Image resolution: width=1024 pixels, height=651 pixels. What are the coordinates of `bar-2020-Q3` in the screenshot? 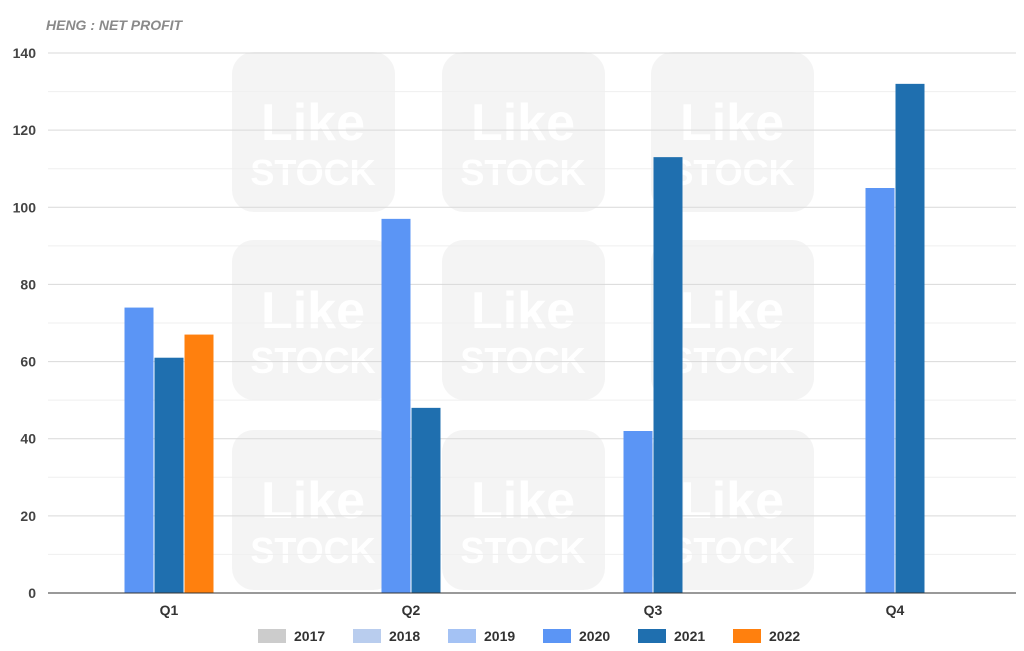 It's located at (638, 512).